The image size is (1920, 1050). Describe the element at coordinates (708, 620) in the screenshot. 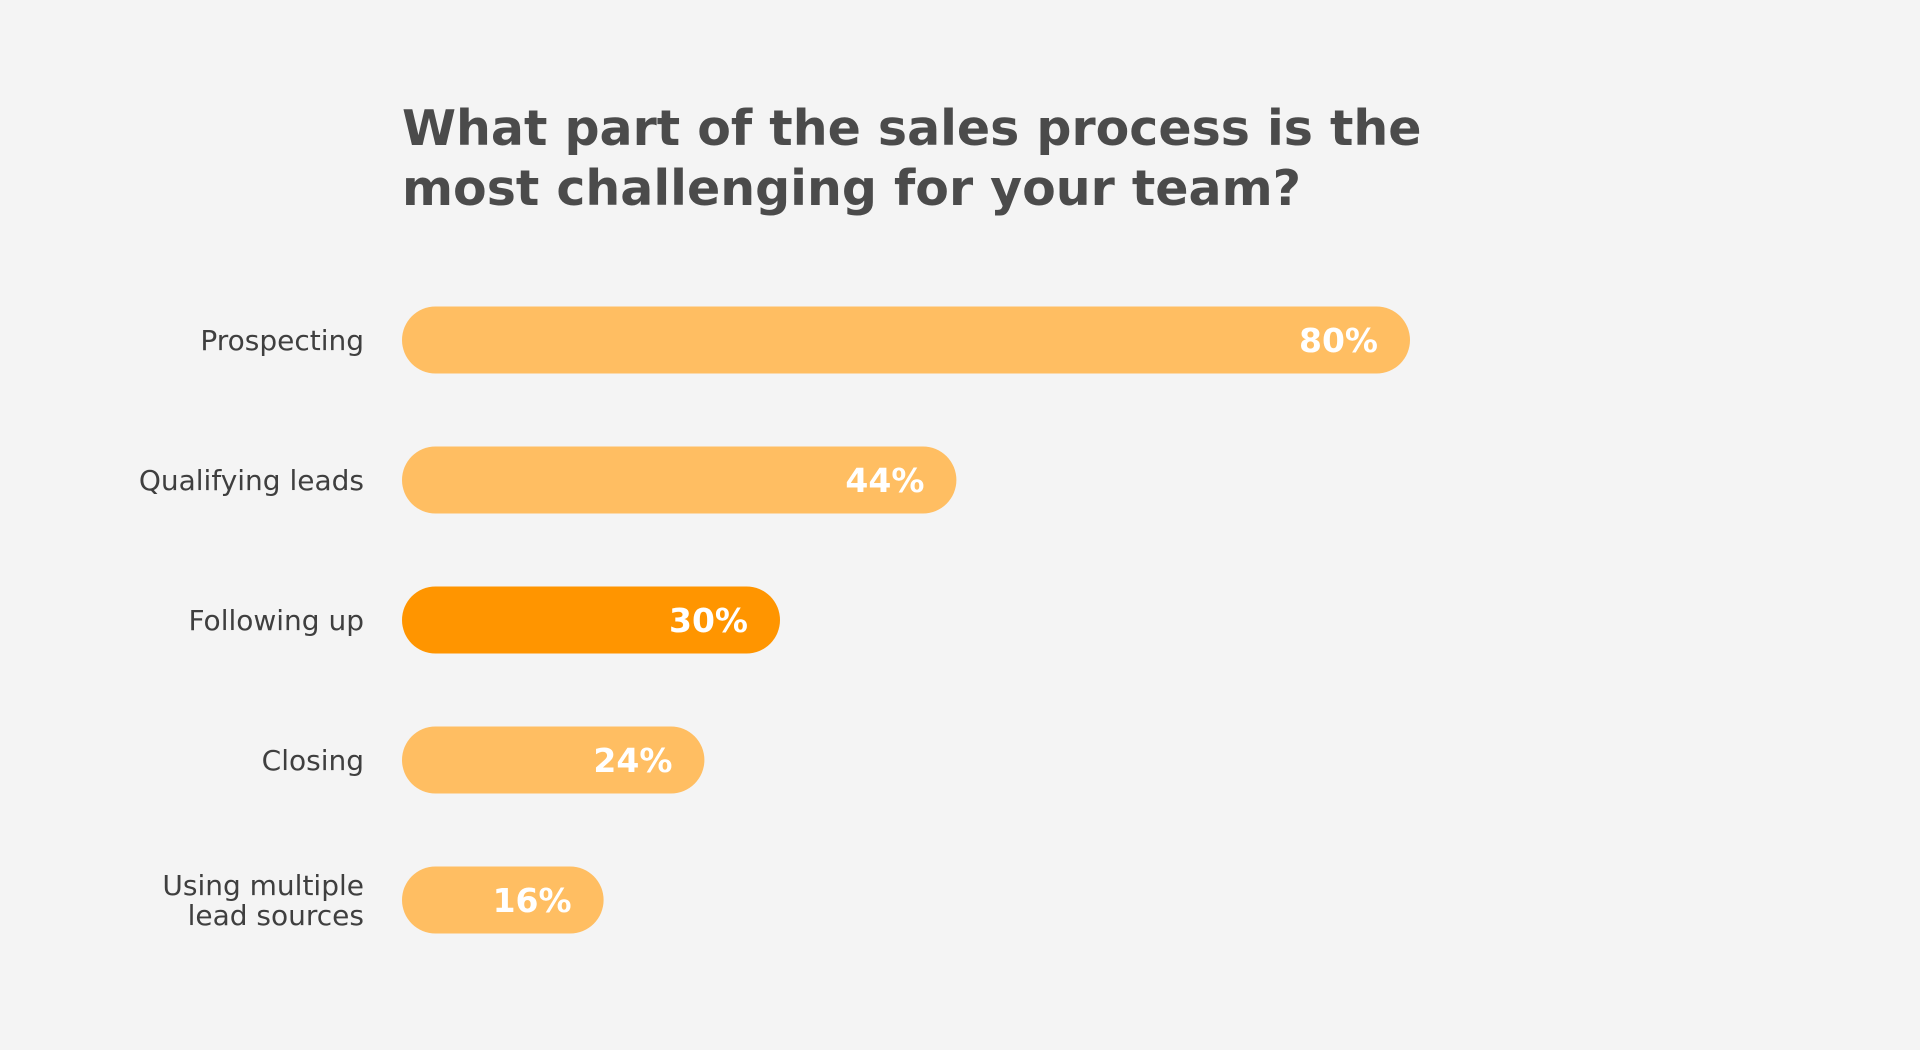

I see `value-label: 30%` at that location.